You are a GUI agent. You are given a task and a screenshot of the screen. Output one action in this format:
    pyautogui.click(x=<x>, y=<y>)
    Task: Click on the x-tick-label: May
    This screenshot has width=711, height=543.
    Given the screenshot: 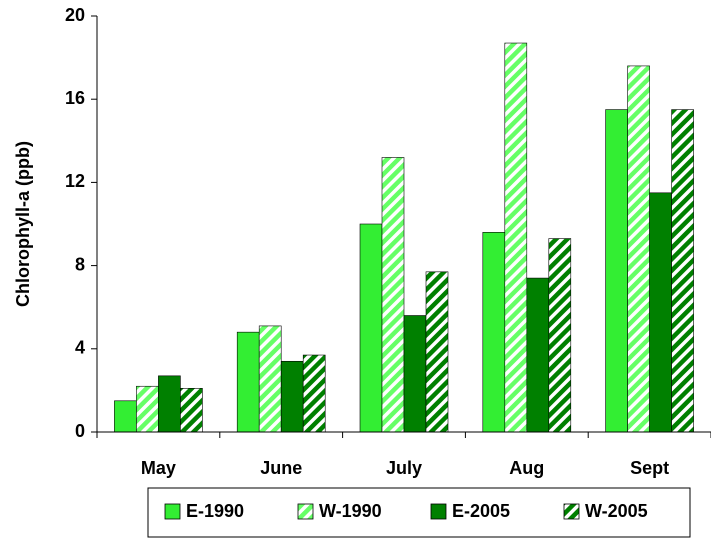 What is the action you would take?
    pyautogui.click(x=158, y=468)
    